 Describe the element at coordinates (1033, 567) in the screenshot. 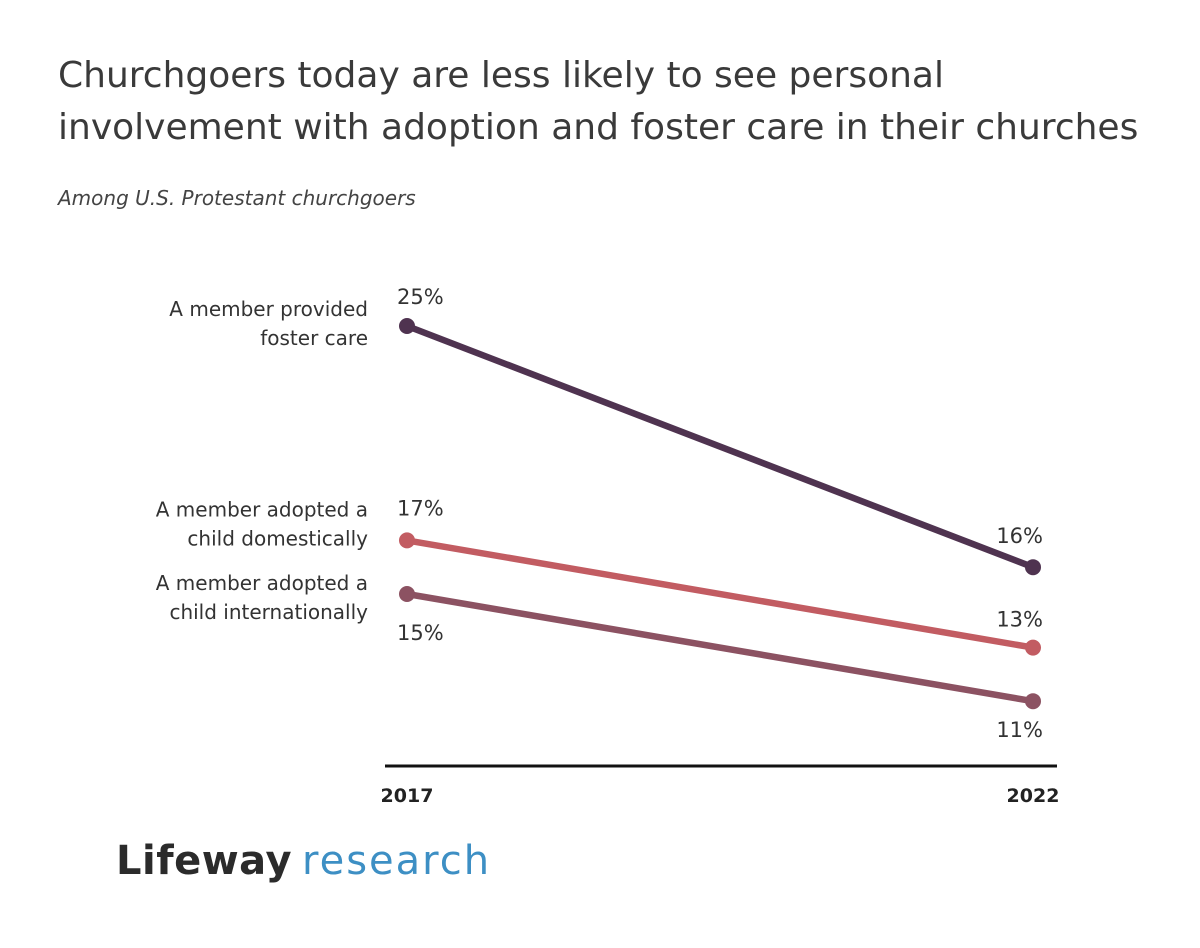

I see `data-point-1-2022` at that location.